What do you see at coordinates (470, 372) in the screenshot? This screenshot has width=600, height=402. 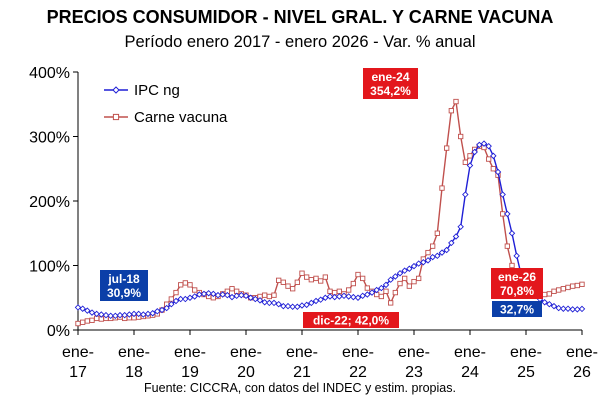 I see `x-tick-label-year: 24` at bounding box center [470, 372].